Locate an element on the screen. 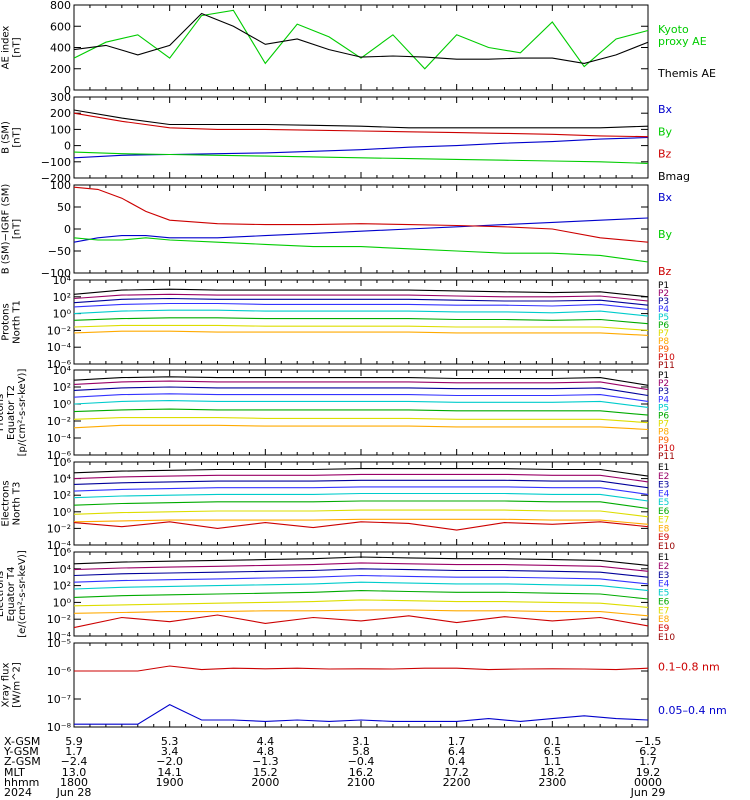 This screenshot has width=750, height=800. panel-1: −200 −100 0 100 200 300 B (SM)[nT] Bx By Bz Bmag is located at coordinates (346, 138).